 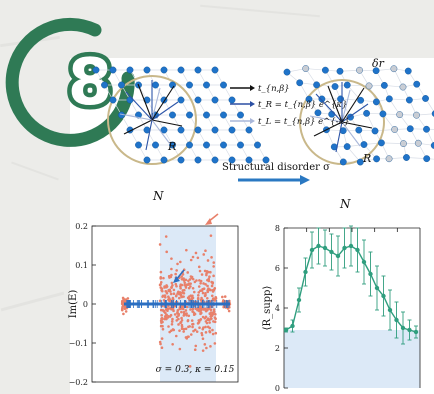 What do you see at coordinates (158, 196) in the screenshot?
I see `lattice-left-label: N` at bounding box center [158, 196].